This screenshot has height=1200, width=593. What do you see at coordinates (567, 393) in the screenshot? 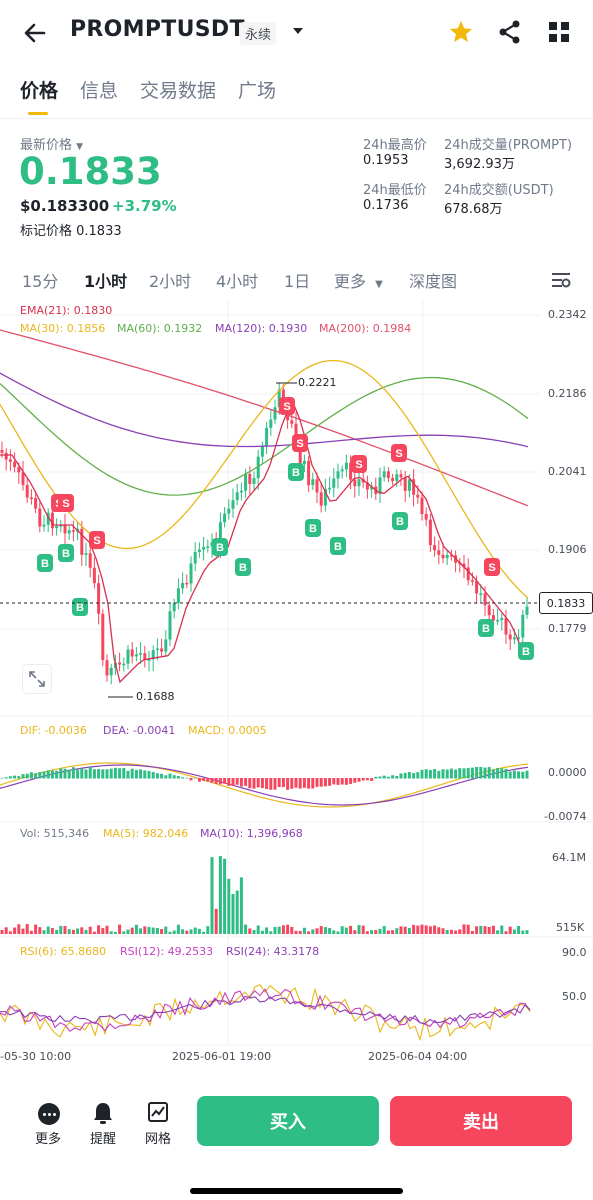
I see `price-axis-tick: 0.2186` at bounding box center [567, 393].